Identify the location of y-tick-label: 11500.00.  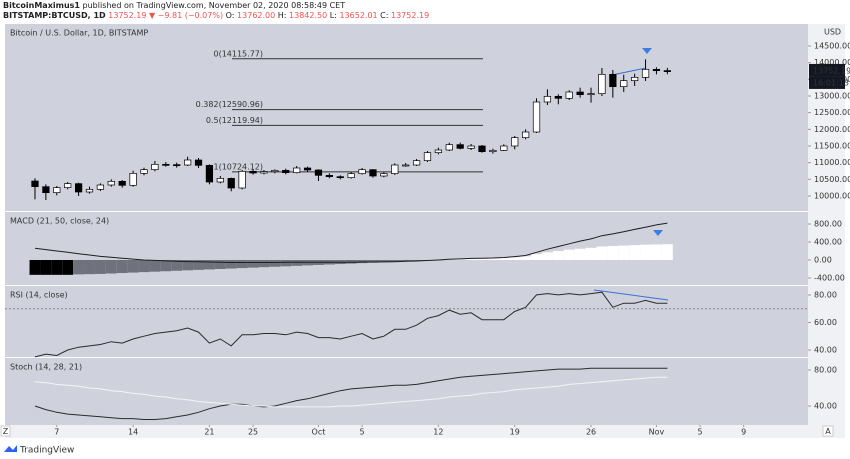
(832, 146).